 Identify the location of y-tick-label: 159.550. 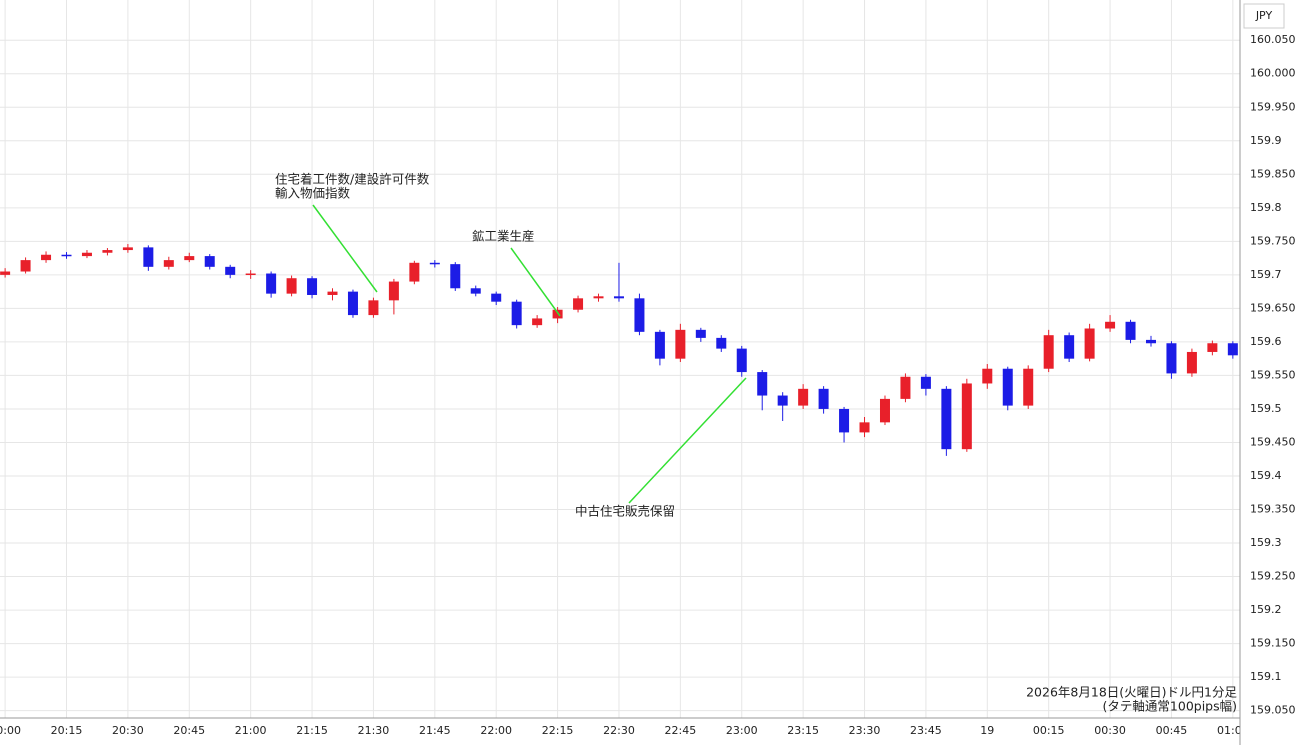
(1273, 374).